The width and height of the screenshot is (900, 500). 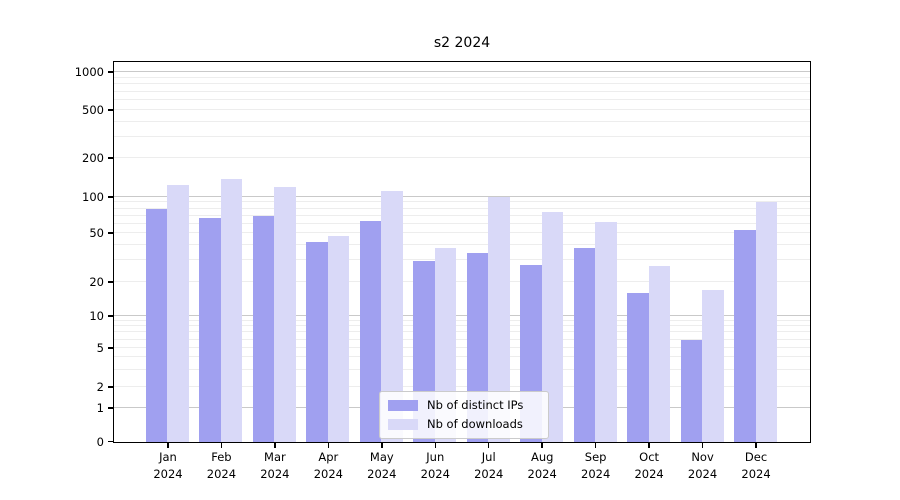 What do you see at coordinates (275, 465) in the screenshot?
I see `x-tick-label-mar: Mar 2024` at bounding box center [275, 465].